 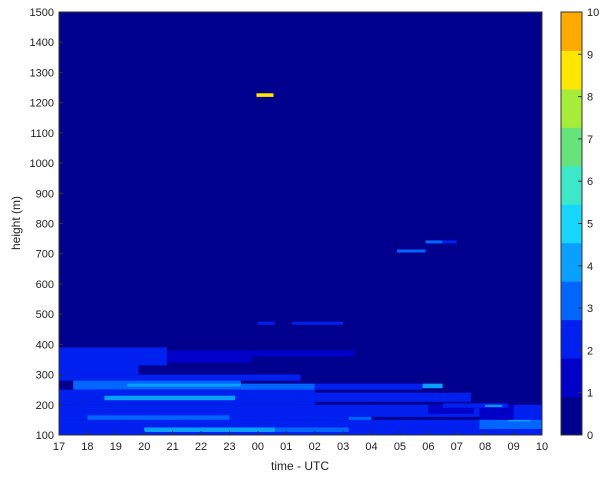 I want to click on x-tick-label: 22, so click(x=201, y=447).